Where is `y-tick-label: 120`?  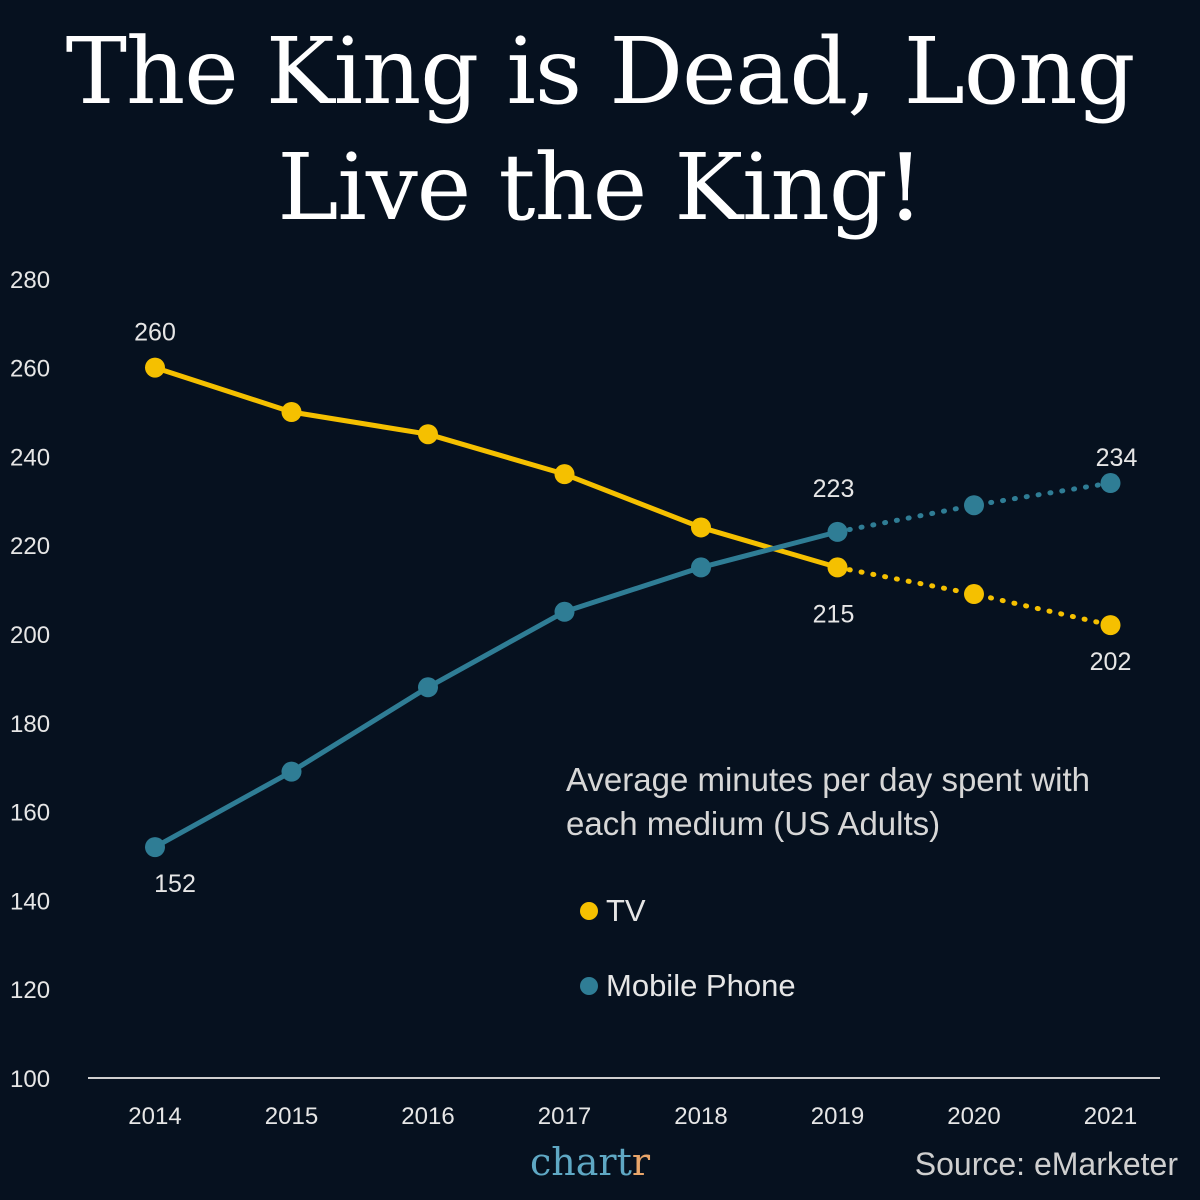 y-tick-label: 120 is located at coordinates (30, 990).